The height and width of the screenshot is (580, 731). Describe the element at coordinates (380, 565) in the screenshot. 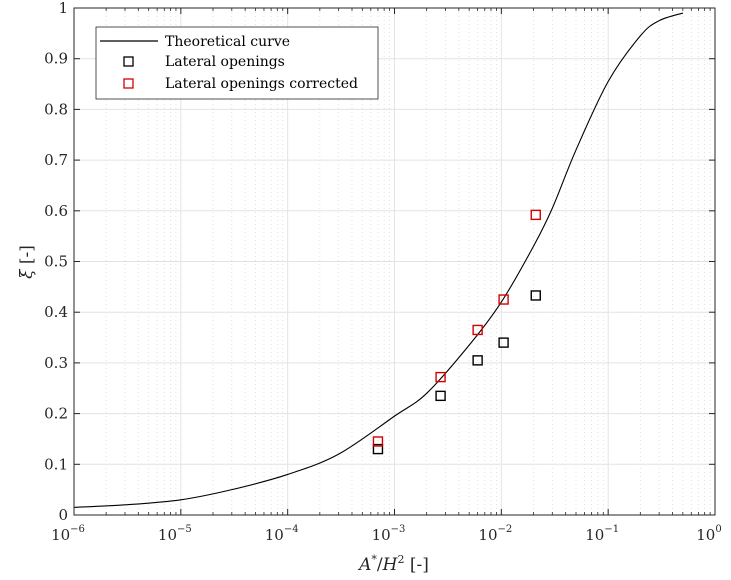

I see `x-axis-label-slash: /` at that location.